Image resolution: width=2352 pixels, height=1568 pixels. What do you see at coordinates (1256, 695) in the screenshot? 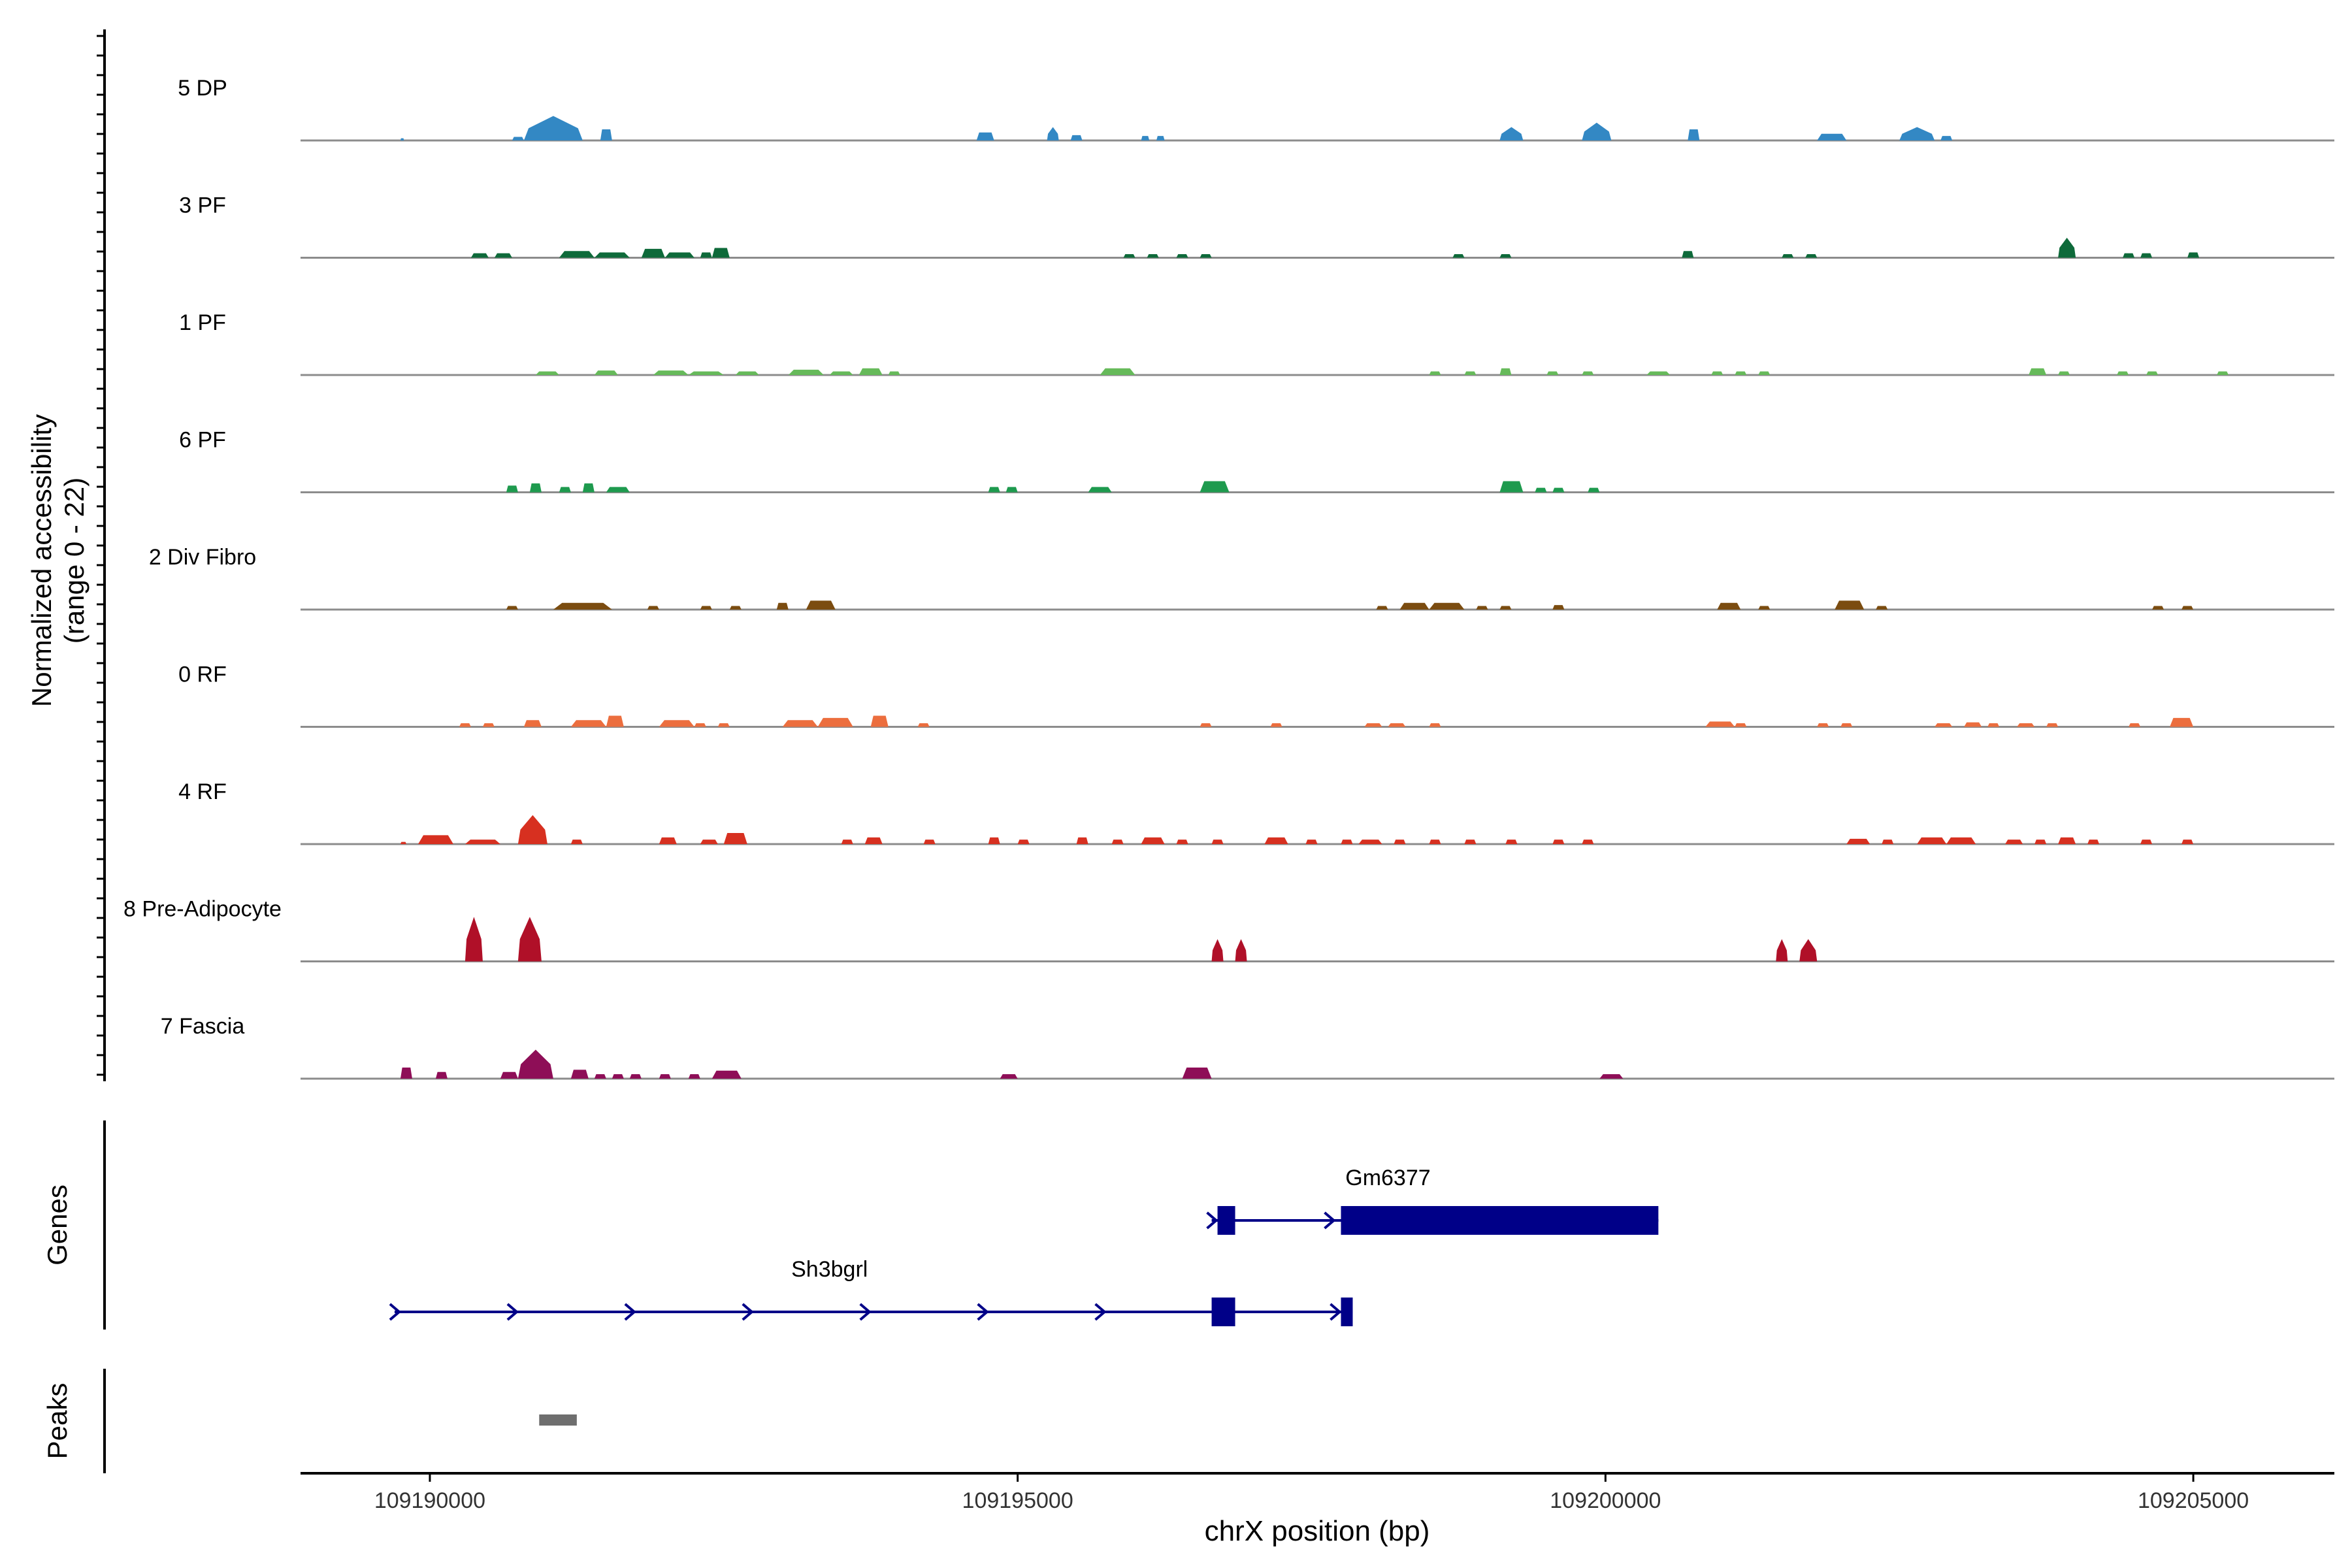
I see `track-0-rf: 0 RF` at bounding box center [1256, 695].